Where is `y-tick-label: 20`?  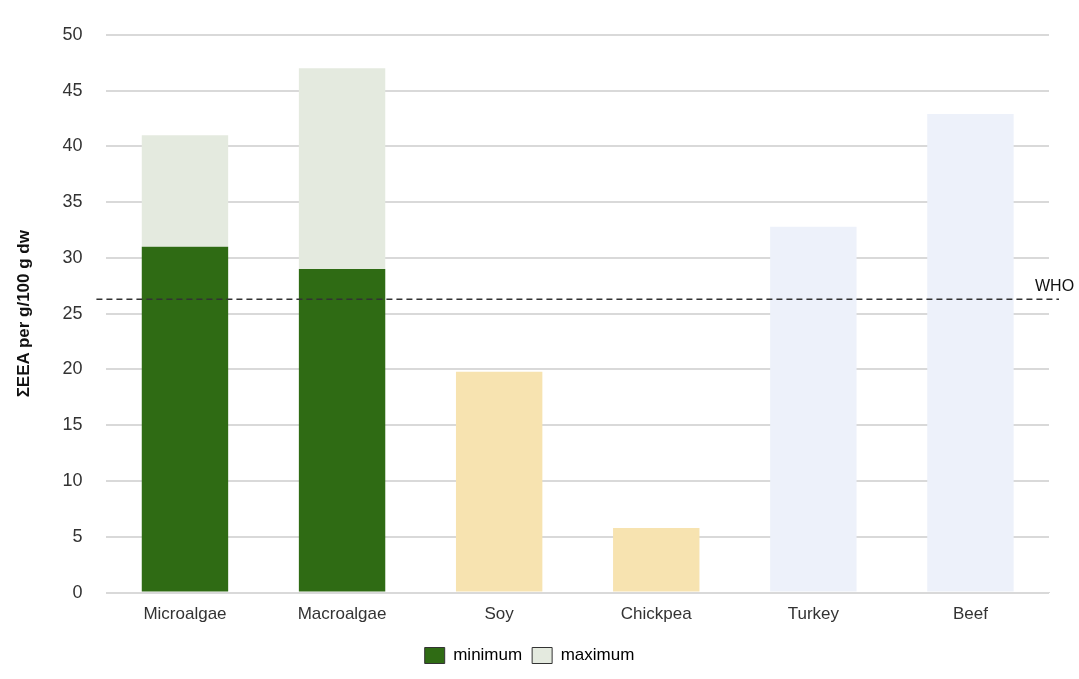 y-tick-label: 20 is located at coordinates (72, 368).